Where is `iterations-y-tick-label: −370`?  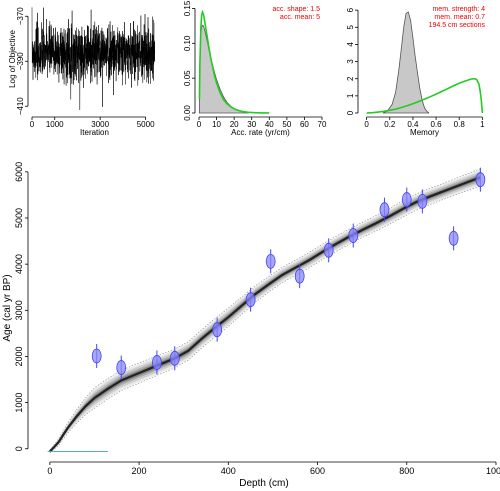 iterations-y-tick-label: −370 is located at coordinates (20, 16).